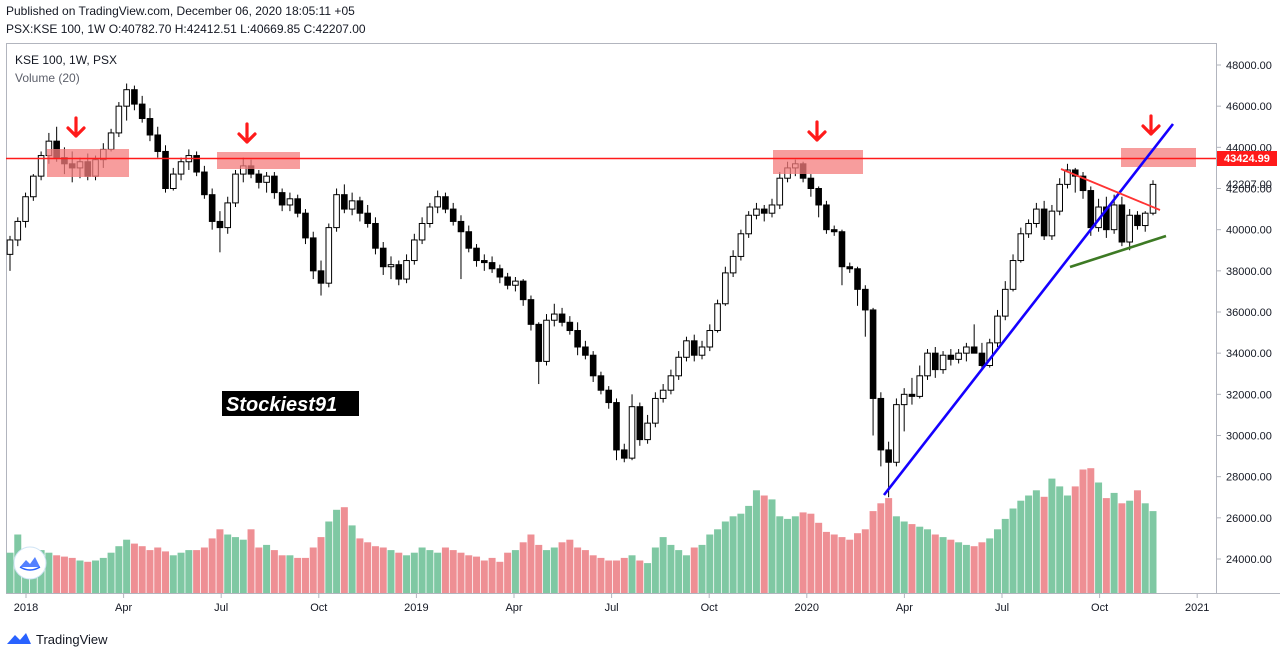 Image resolution: width=1287 pixels, height=657 pixels. What do you see at coordinates (72, 639) in the screenshot?
I see `footer-brand-text: TradingView` at bounding box center [72, 639].